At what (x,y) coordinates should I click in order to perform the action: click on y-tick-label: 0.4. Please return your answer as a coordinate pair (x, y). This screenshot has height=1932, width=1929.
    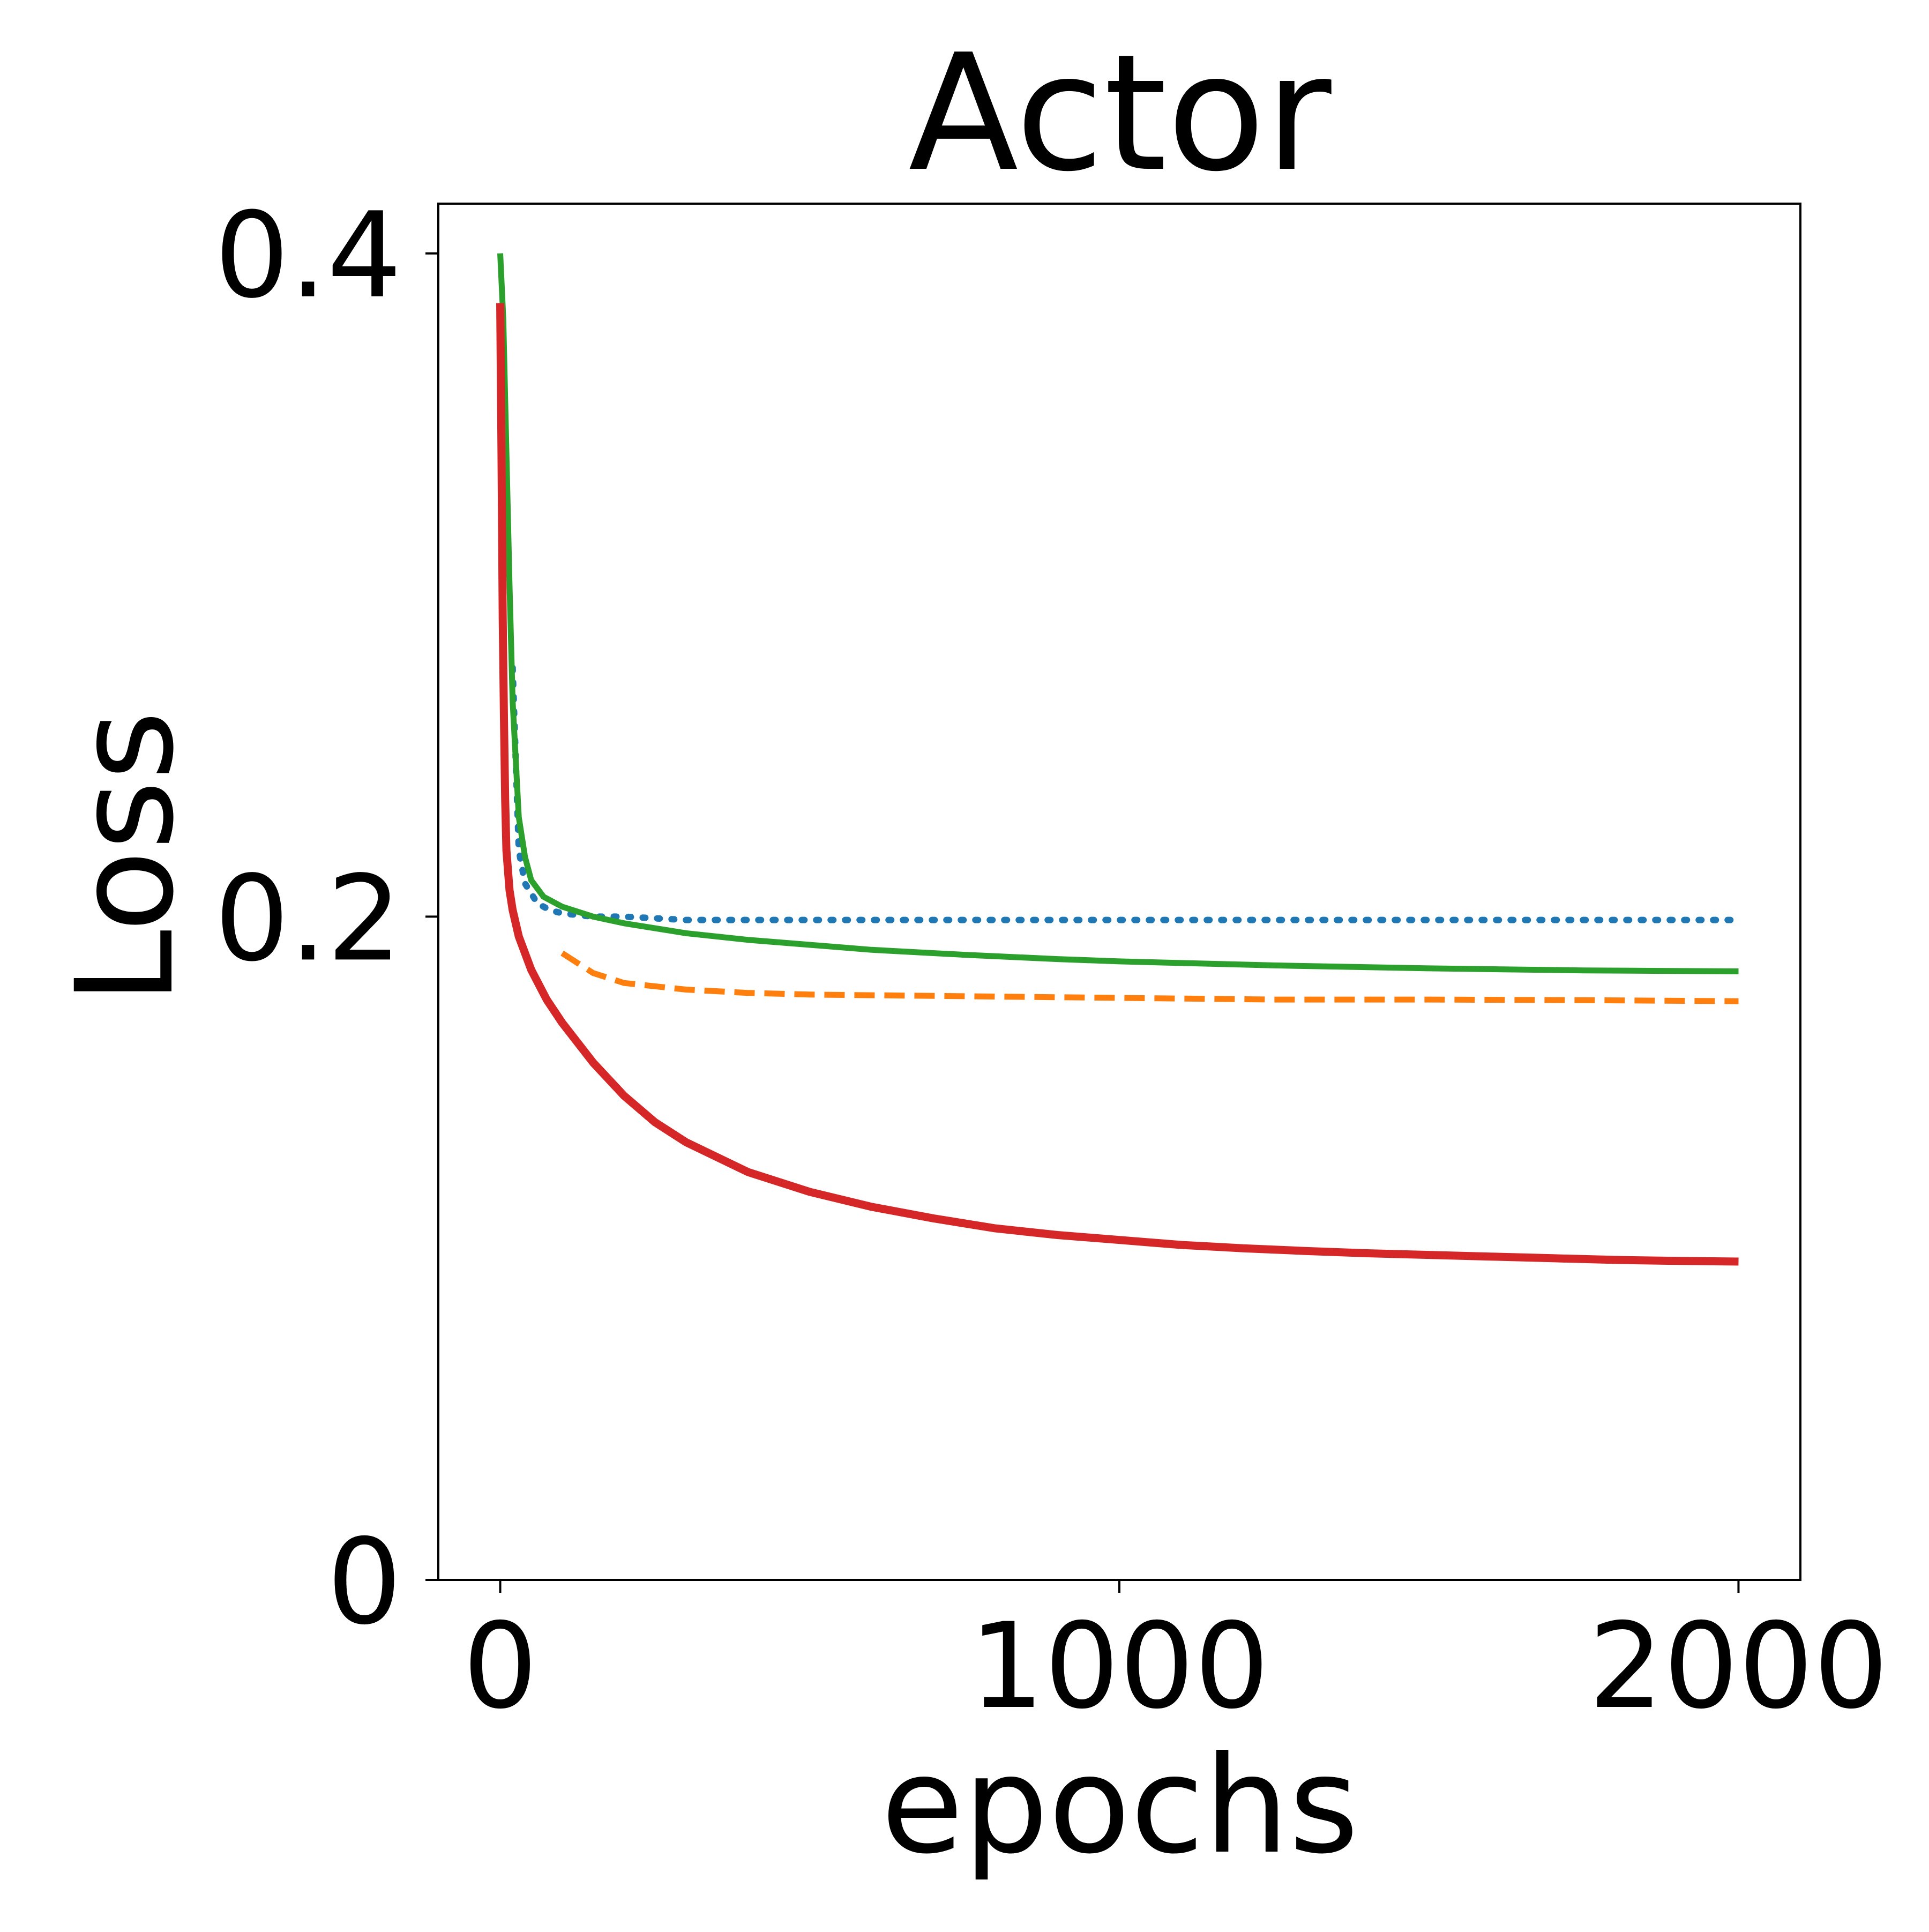
    Looking at the image, I should click on (308, 255).